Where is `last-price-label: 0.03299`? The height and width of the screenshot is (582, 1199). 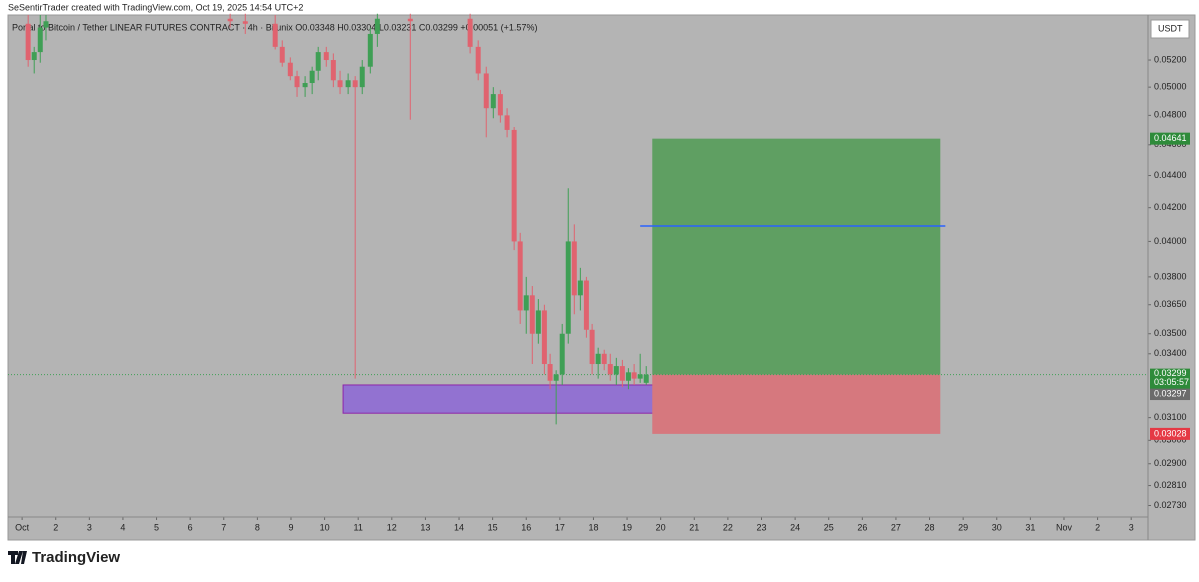
last-price-label: 0.03299 is located at coordinates (1170, 373).